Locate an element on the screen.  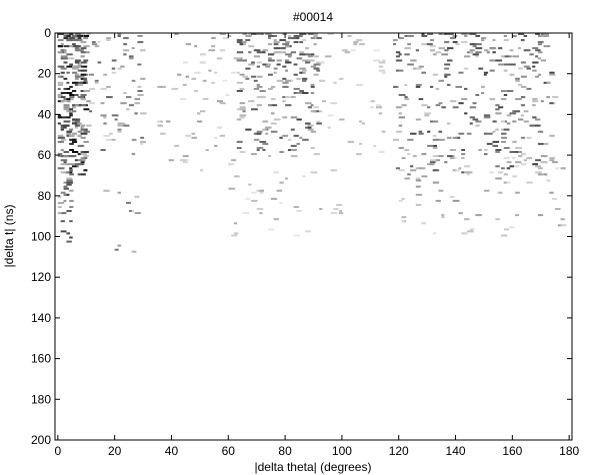
x-tick-label: 100 is located at coordinates (342, 451).